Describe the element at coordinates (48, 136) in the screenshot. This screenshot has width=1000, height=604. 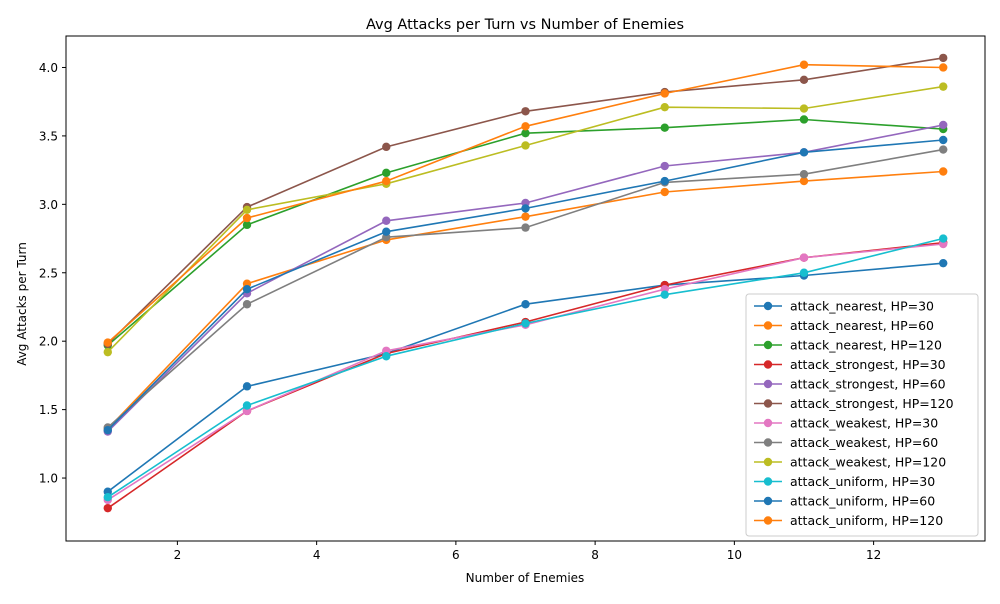
I see `y-tick-label: 3.5` at that location.